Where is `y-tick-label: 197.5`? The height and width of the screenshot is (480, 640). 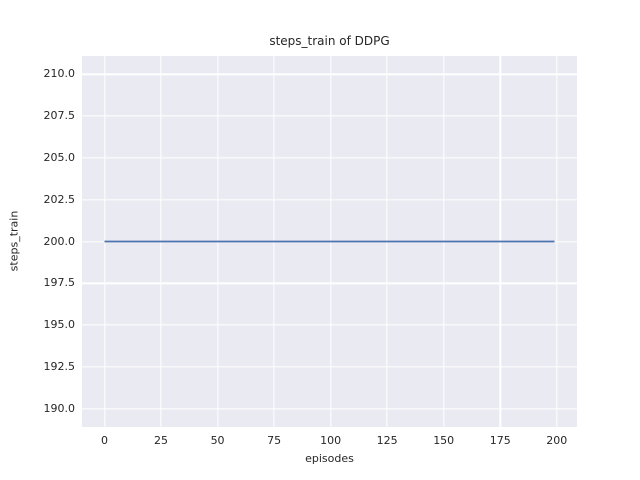 y-tick-label: 197.5 is located at coordinates (59, 283).